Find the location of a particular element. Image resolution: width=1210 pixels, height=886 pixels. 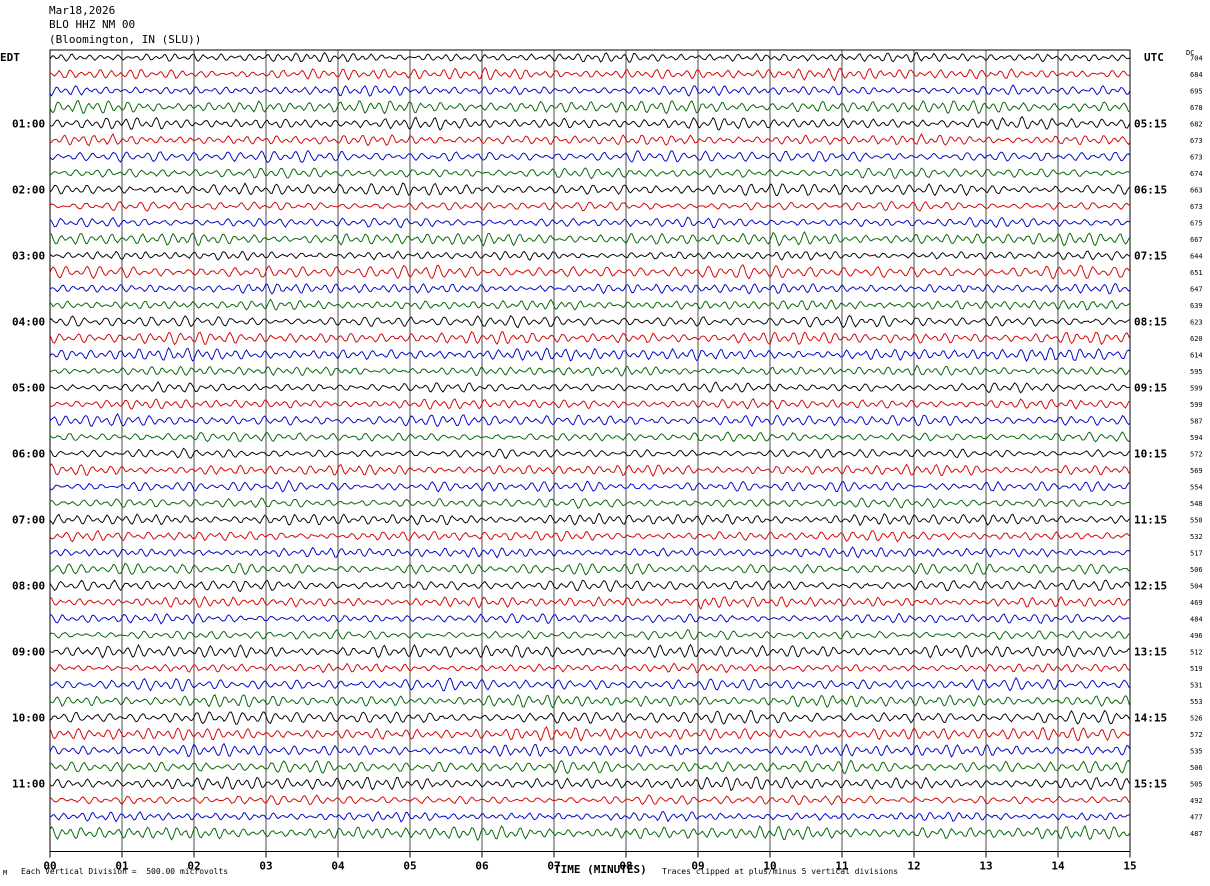

left-hour-label: 07:00 is located at coordinates (28, 520).